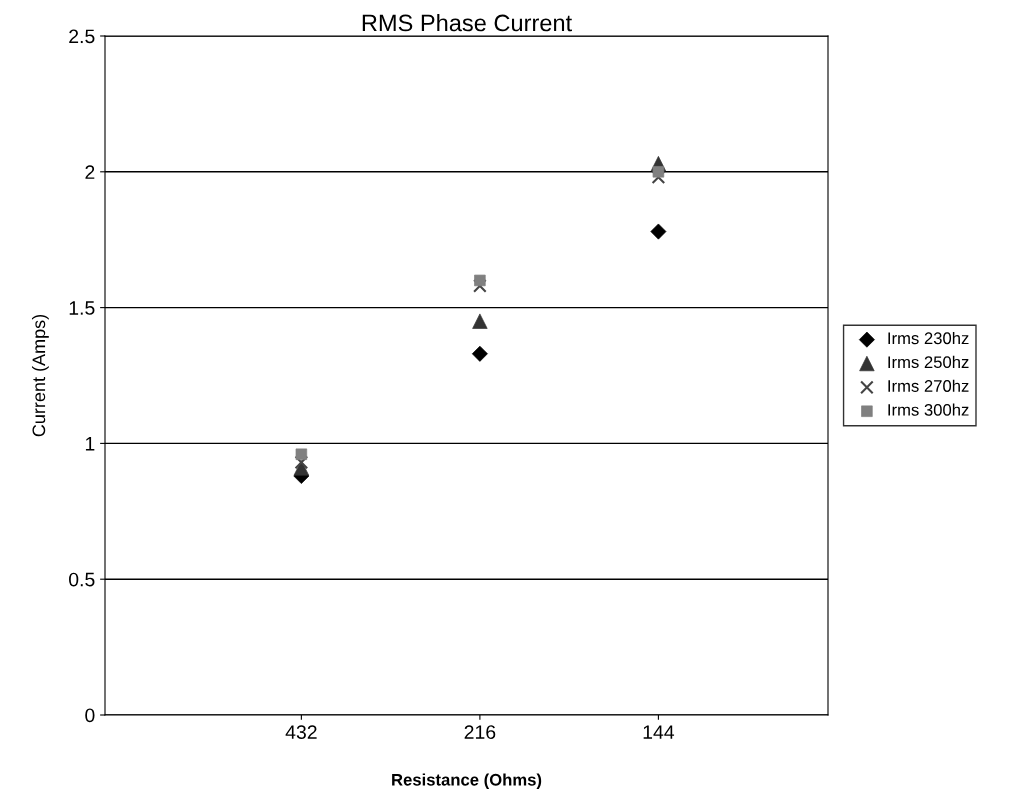  Describe the element at coordinates (90, 444) in the screenshot. I see `y-tick-label: 1` at that location.